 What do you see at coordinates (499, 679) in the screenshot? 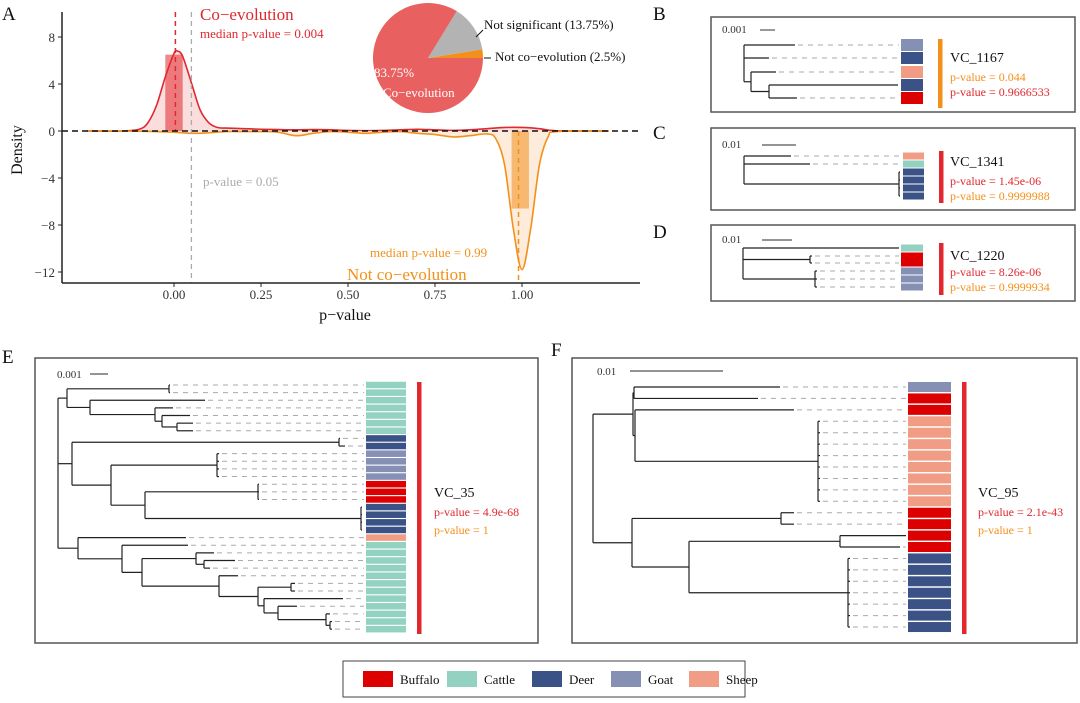
I see `legend-label-cattle: Cattle` at bounding box center [499, 679].